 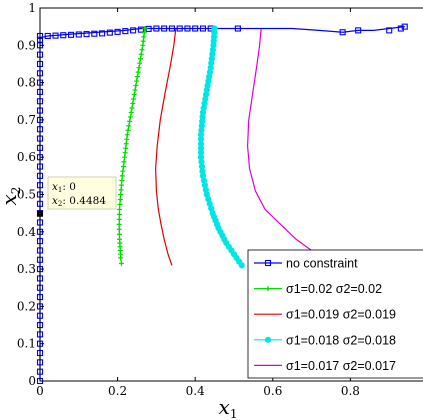 I want to click on datatip-x: x1: 0, so click(x=64, y=187).